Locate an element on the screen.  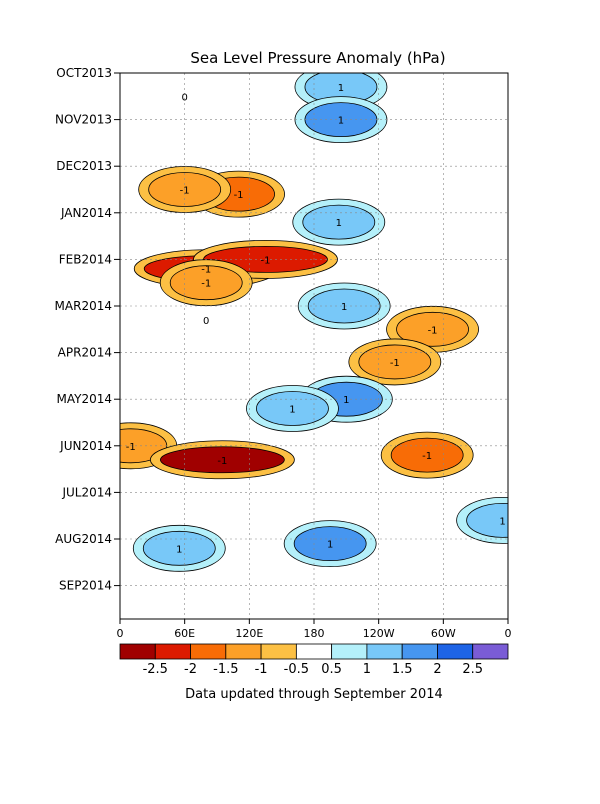
x-tick-label: 60W is located at coordinates (443, 633).